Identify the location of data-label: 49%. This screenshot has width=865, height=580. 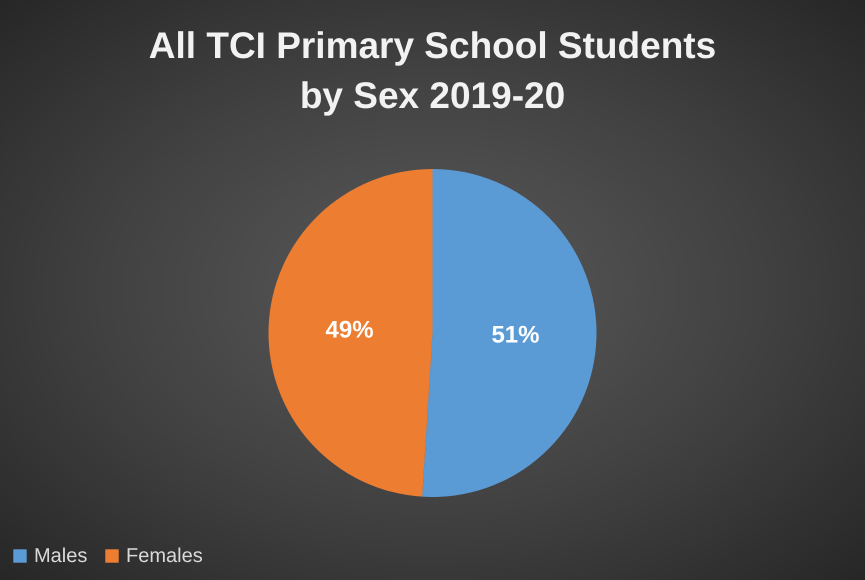
(350, 330).